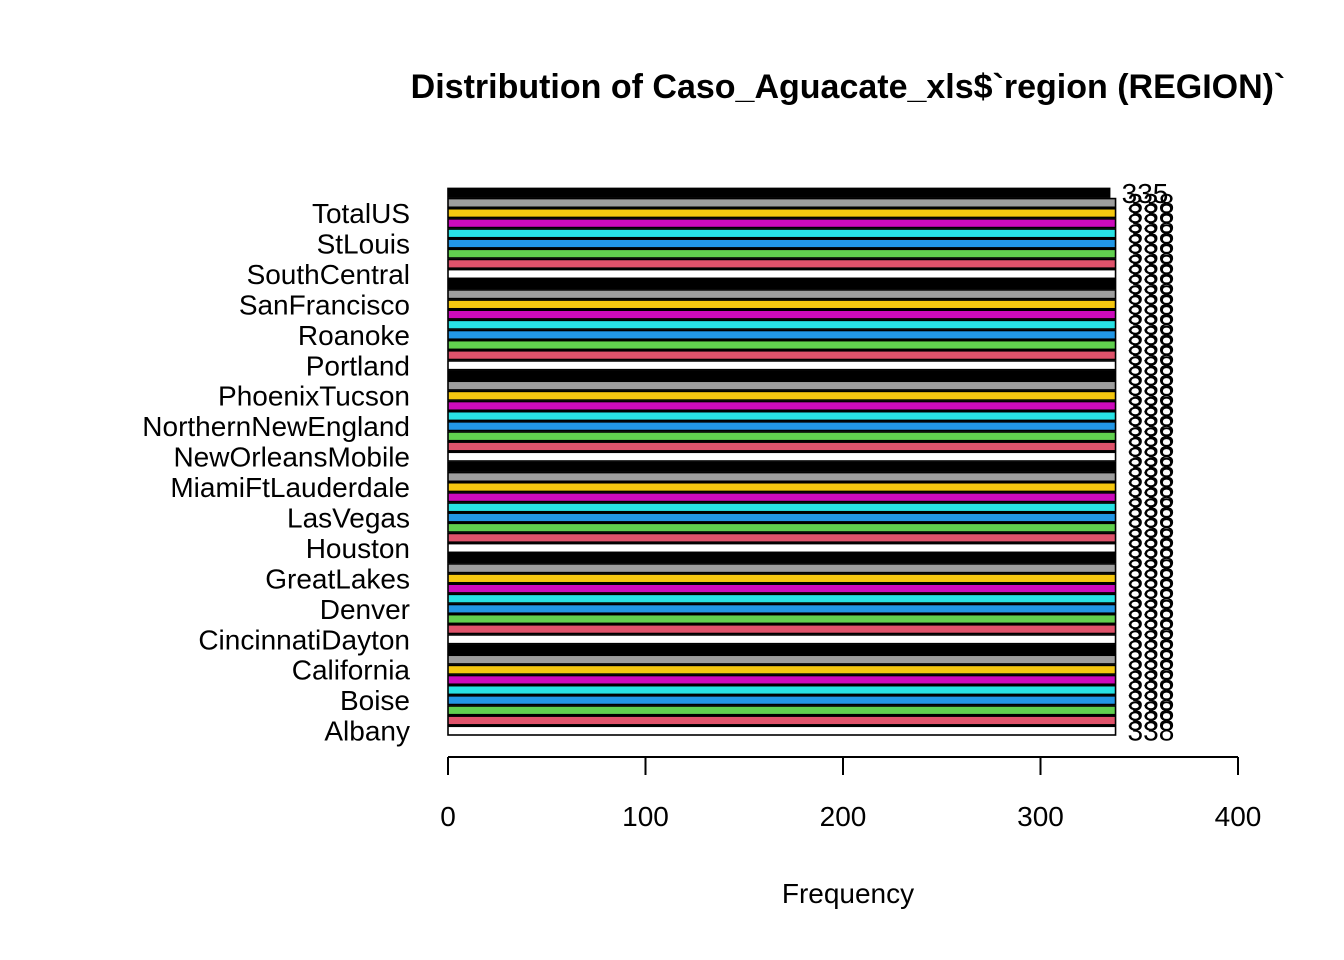  Describe the element at coordinates (1151, 294) in the screenshot. I see `value-label-Seattle: 338` at that location.